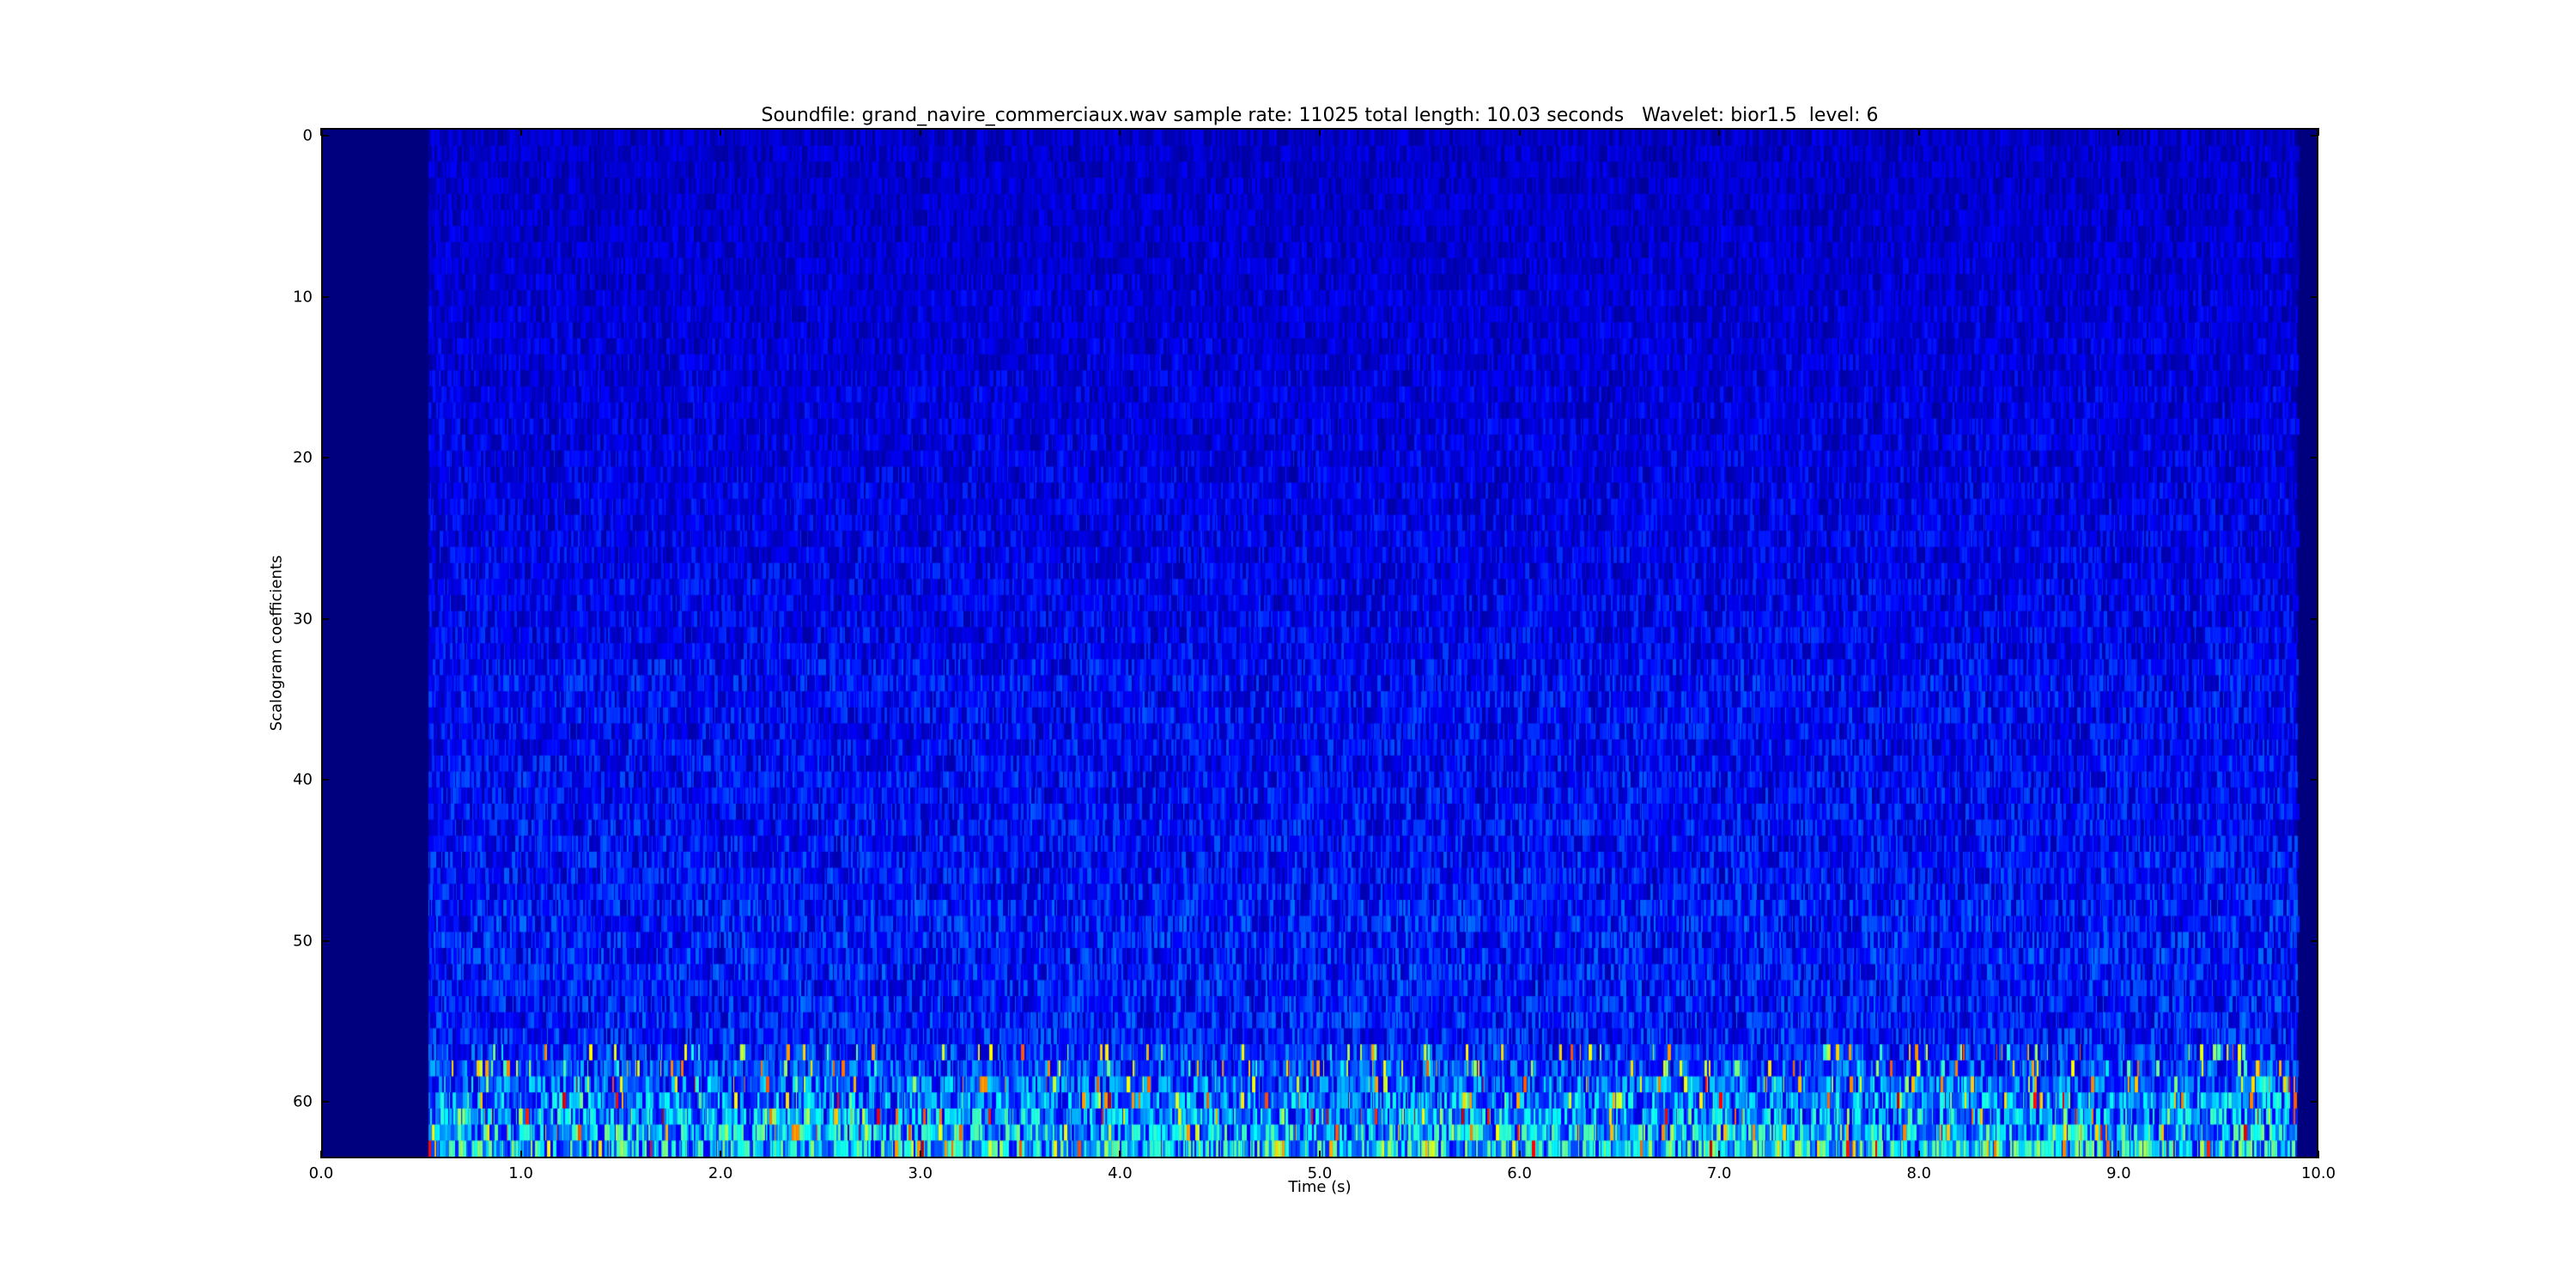  I want to click on x-tick-label: 4.0, so click(1120, 1173).